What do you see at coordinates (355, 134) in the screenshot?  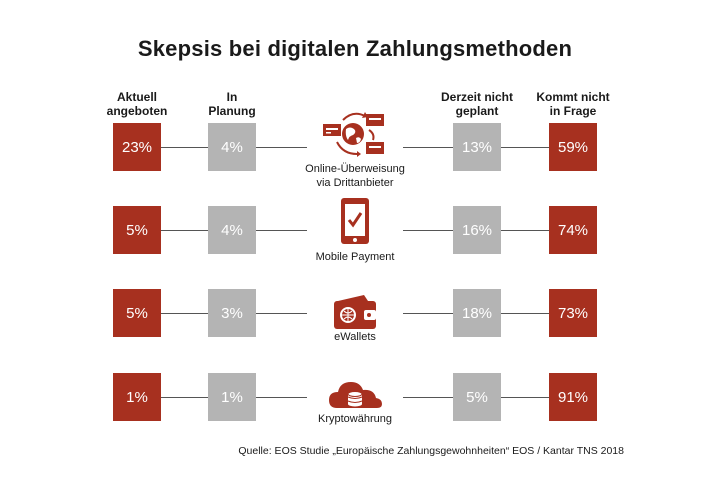 I see `globe-cards-icon` at bounding box center [355, 134].